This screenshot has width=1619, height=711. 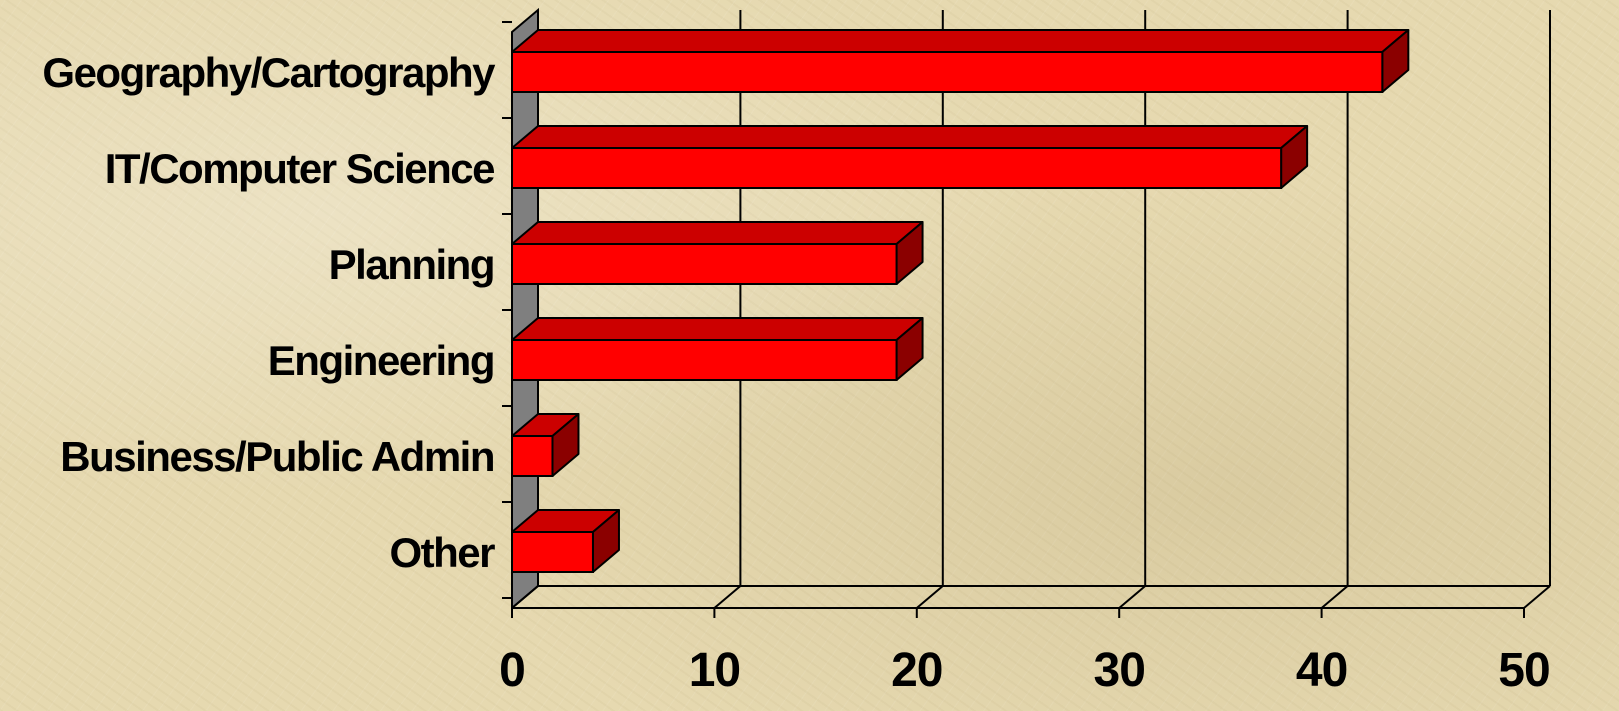 I want to click on category-label: Geography/Cartography, so click(x=269, y=72).